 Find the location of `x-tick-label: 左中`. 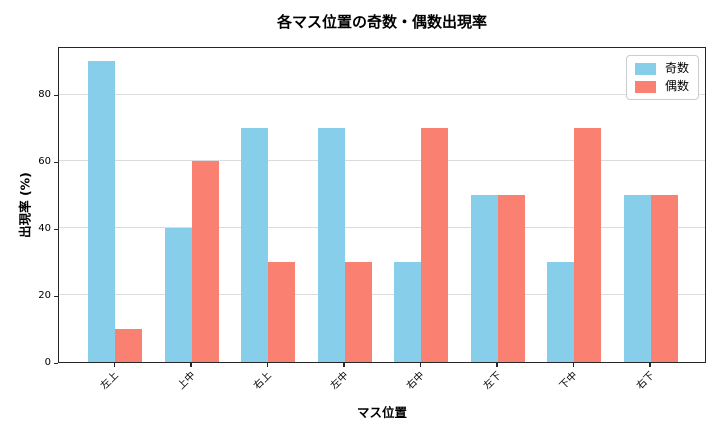

x-tick-label: 左中 is located at coordinates (339, 381).